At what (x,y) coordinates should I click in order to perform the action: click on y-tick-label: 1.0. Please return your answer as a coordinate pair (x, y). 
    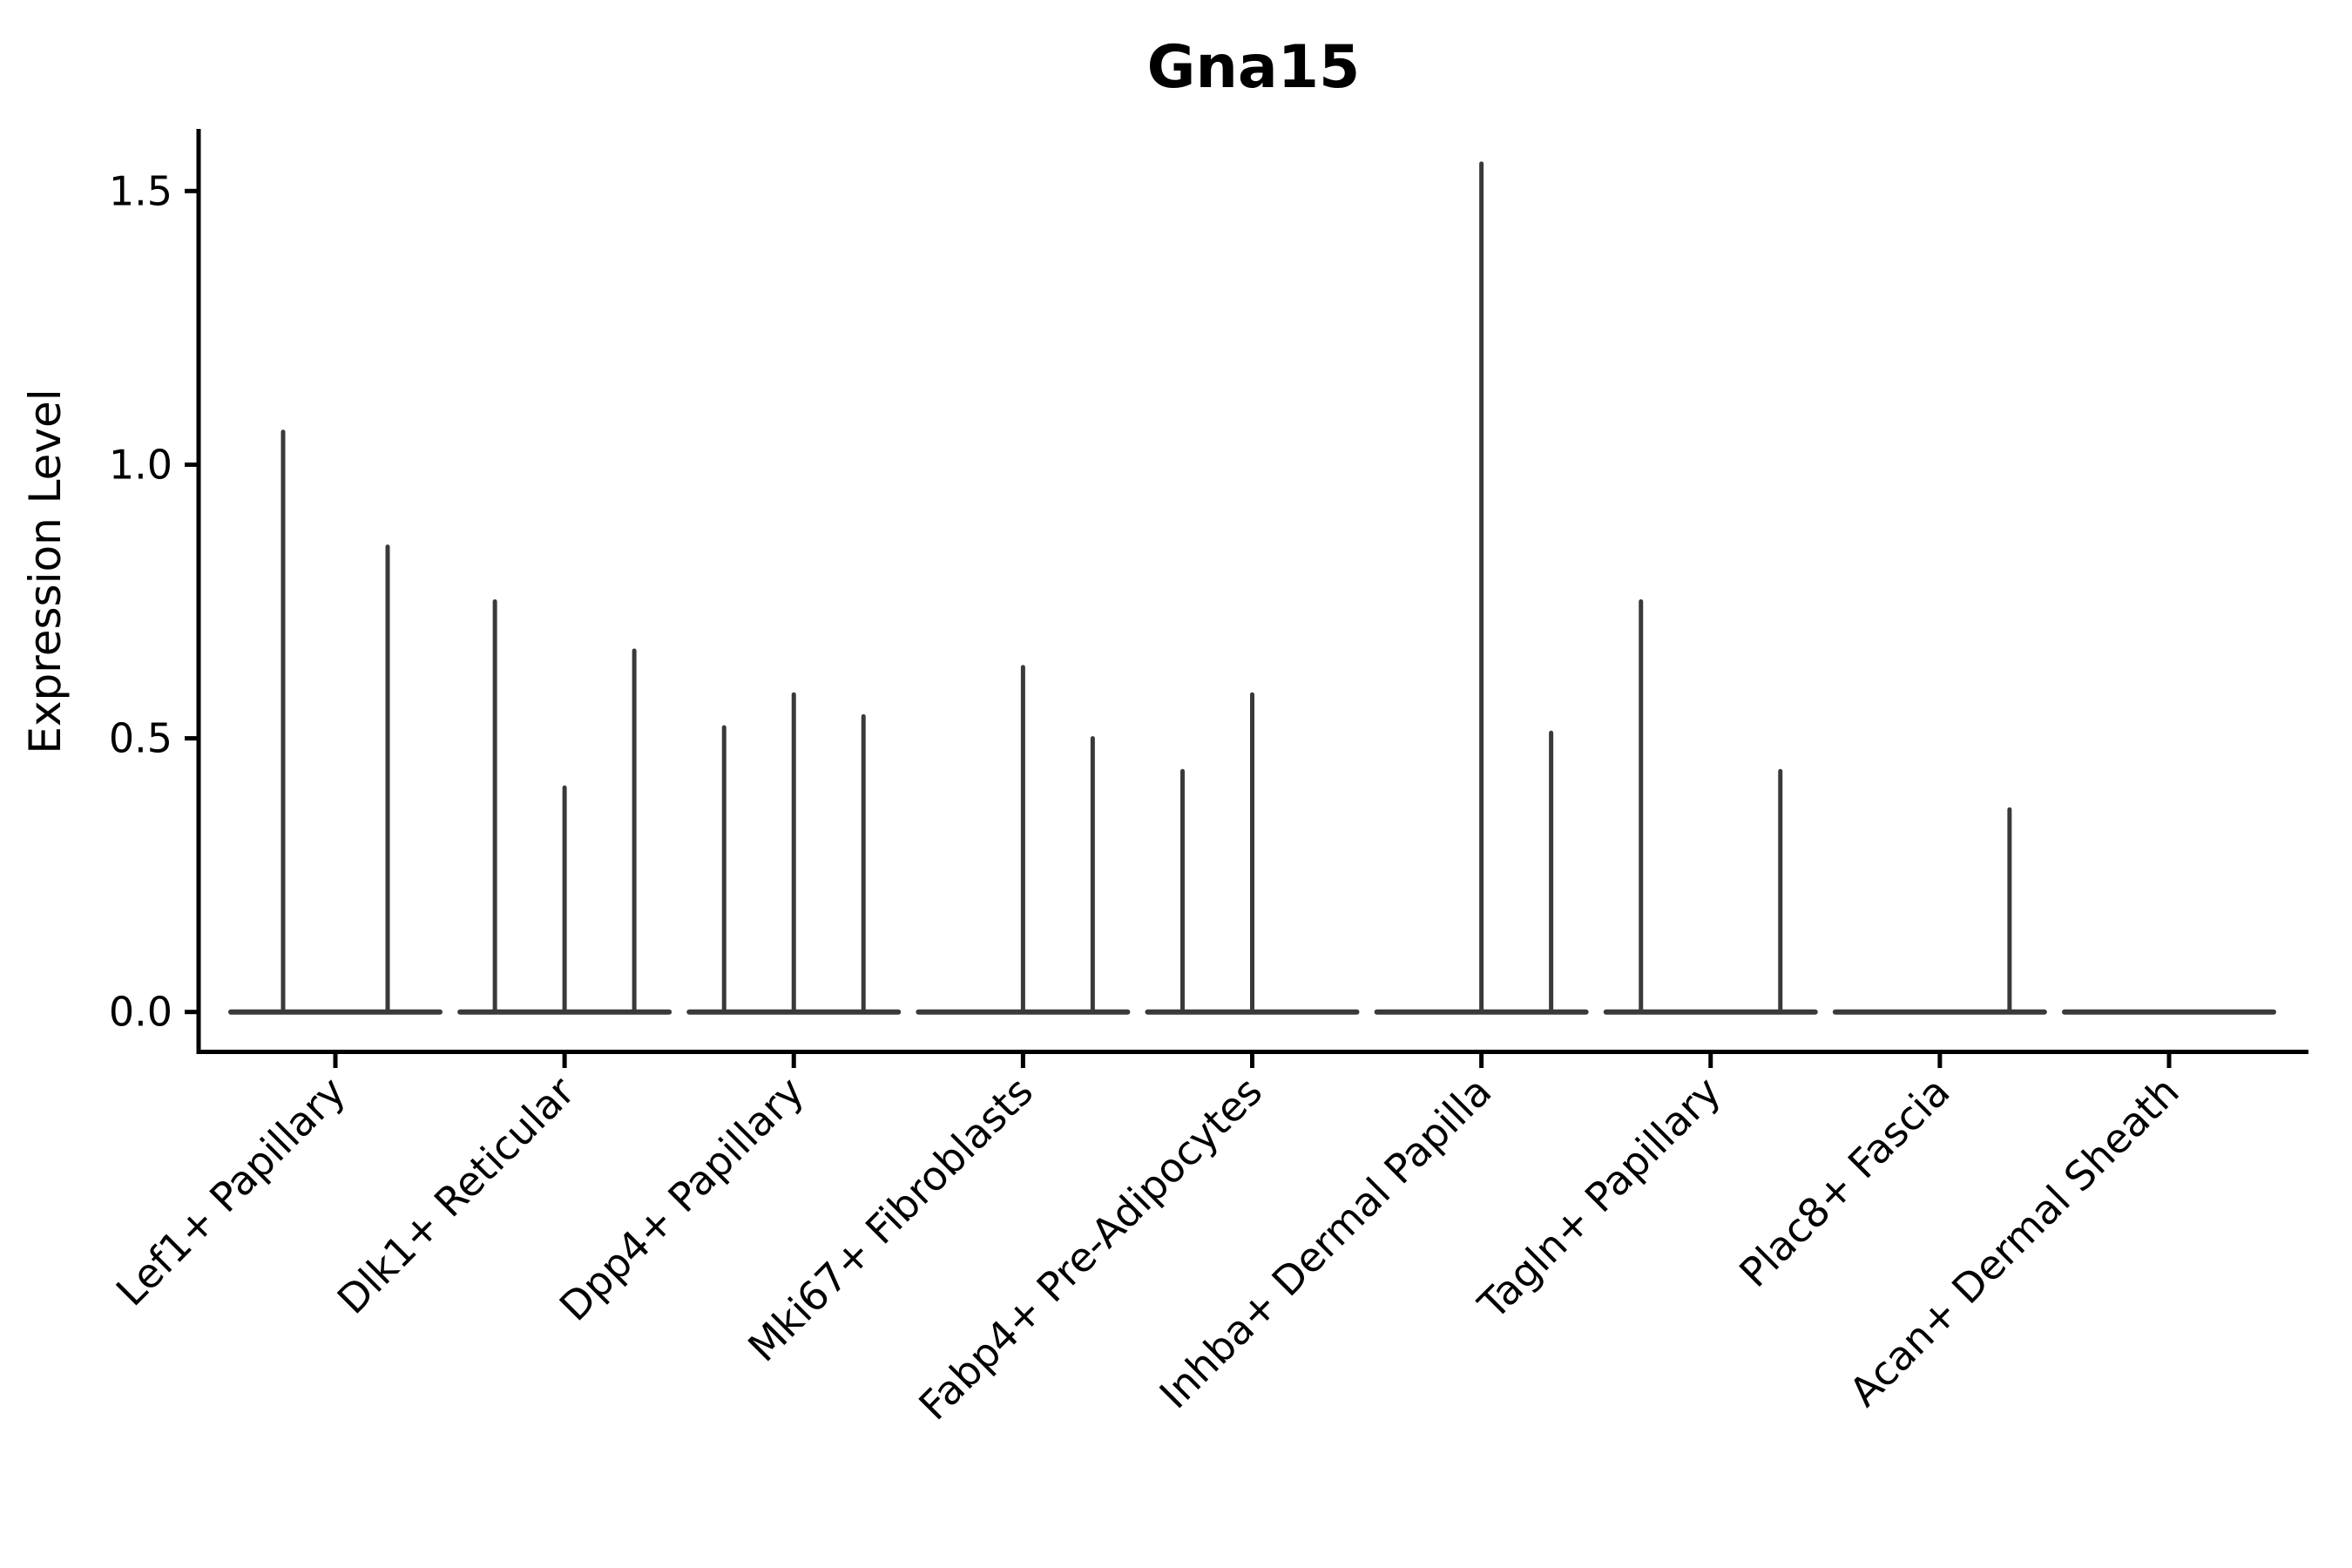
    Looking at the image, I should click on (140, 465).